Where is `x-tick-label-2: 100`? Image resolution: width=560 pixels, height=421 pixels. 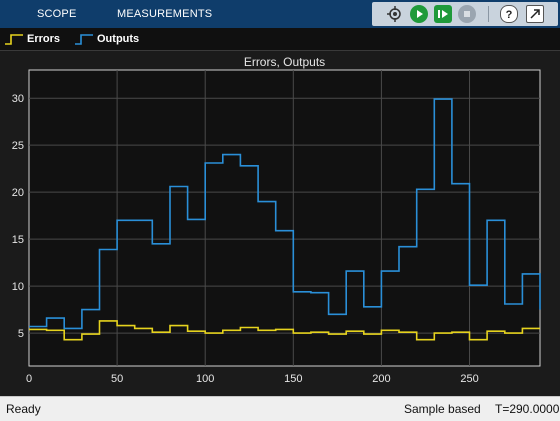 x-tick-label-2: 100 is located at coordinates (205, 379).